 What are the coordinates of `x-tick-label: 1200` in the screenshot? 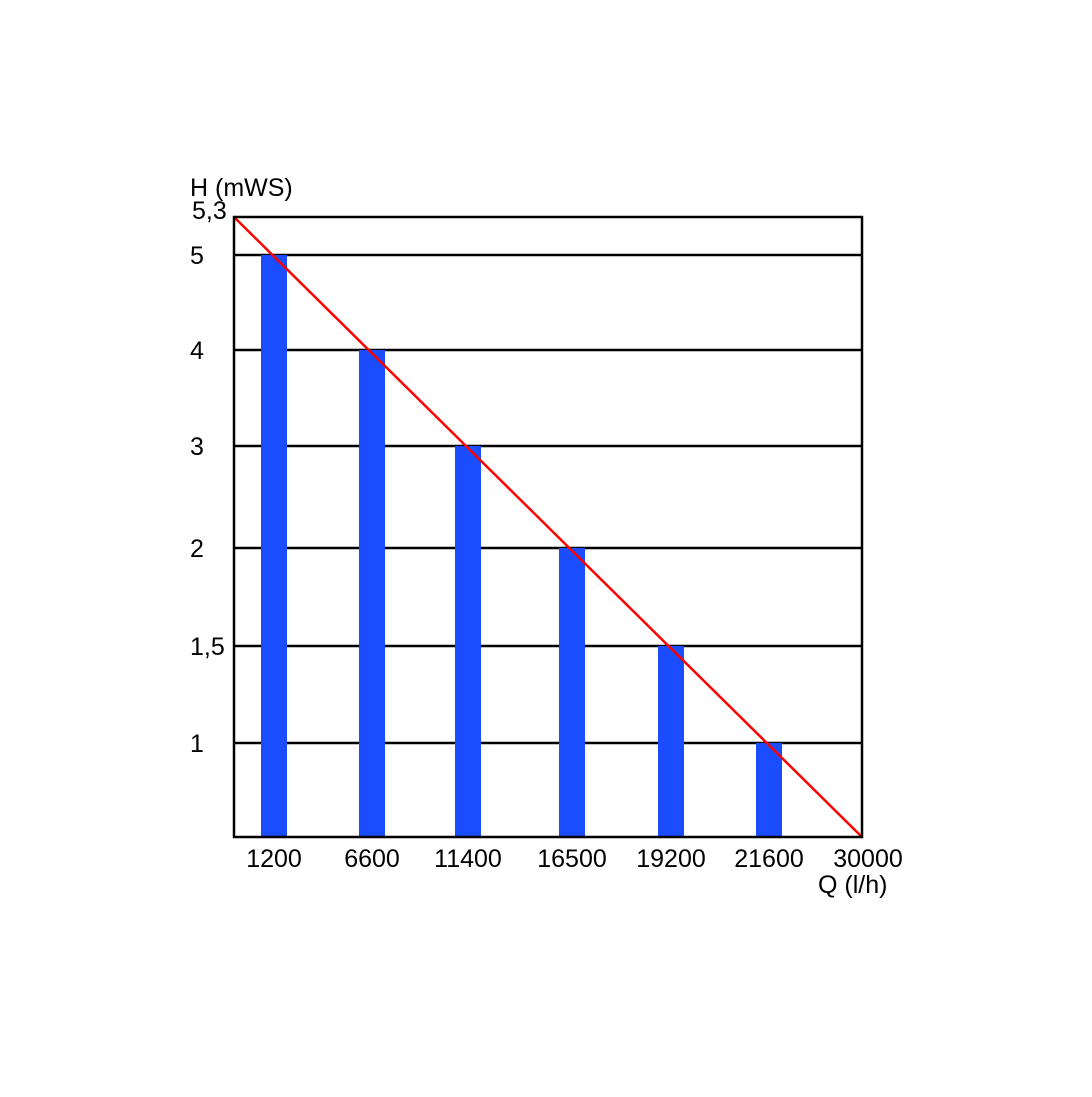 It's located at (274, 859).